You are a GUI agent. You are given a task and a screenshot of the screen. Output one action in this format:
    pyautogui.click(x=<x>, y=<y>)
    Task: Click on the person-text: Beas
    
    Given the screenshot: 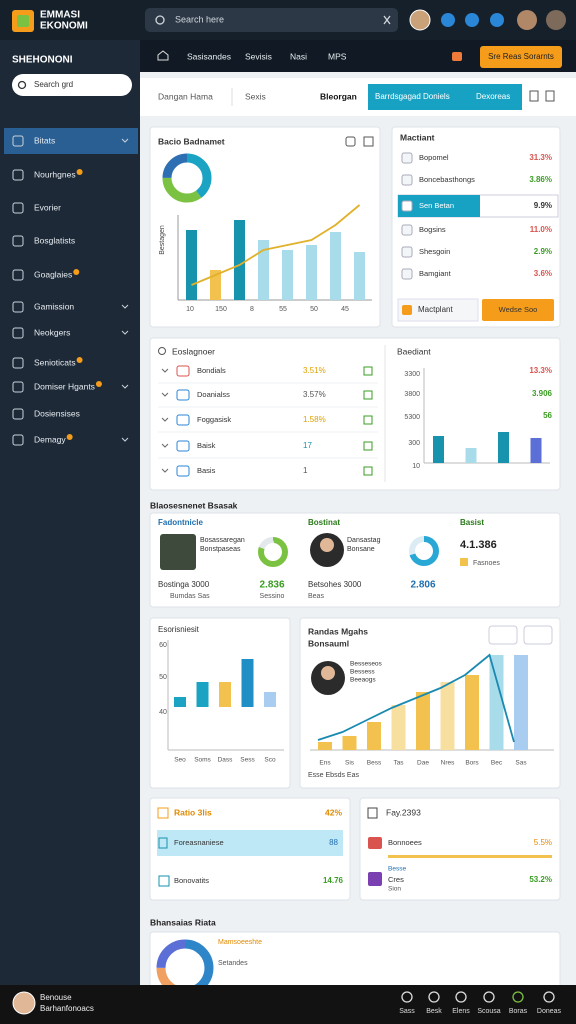 What is the action you would take?
    pyautogui.click(x=316, y=596)
    